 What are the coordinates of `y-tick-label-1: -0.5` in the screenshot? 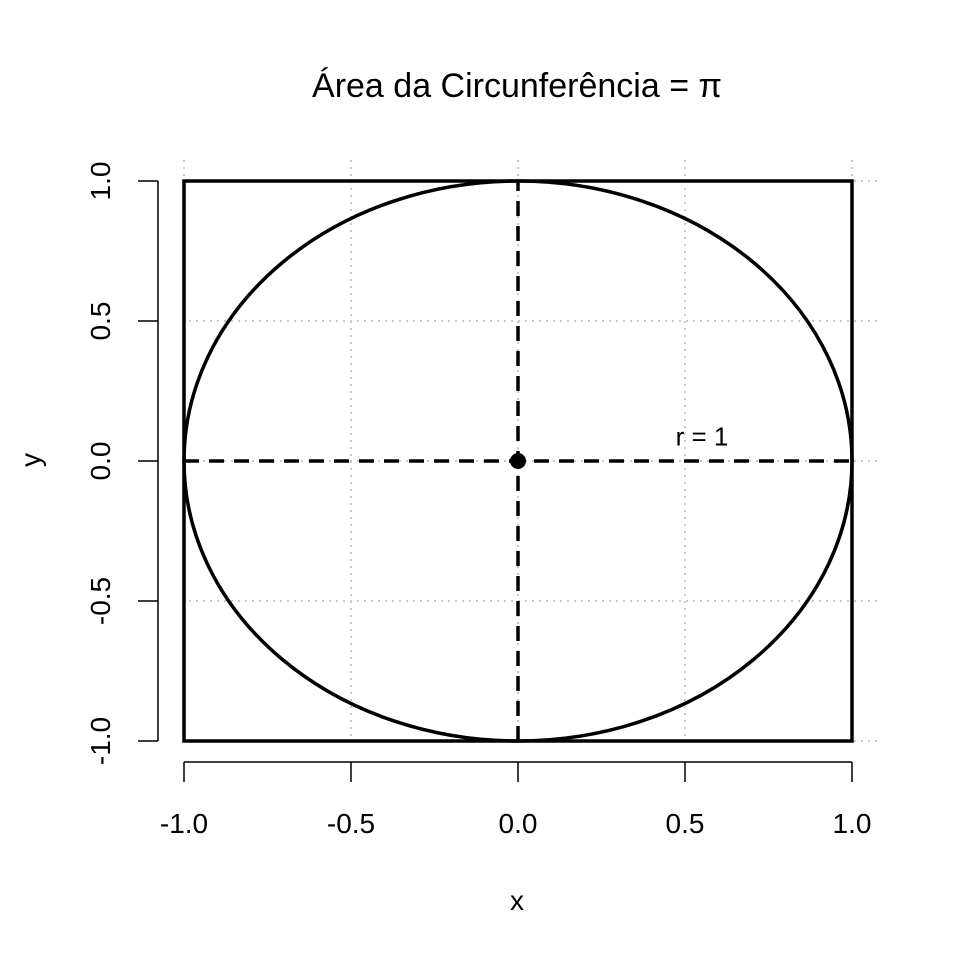 It's located at (100, 601).